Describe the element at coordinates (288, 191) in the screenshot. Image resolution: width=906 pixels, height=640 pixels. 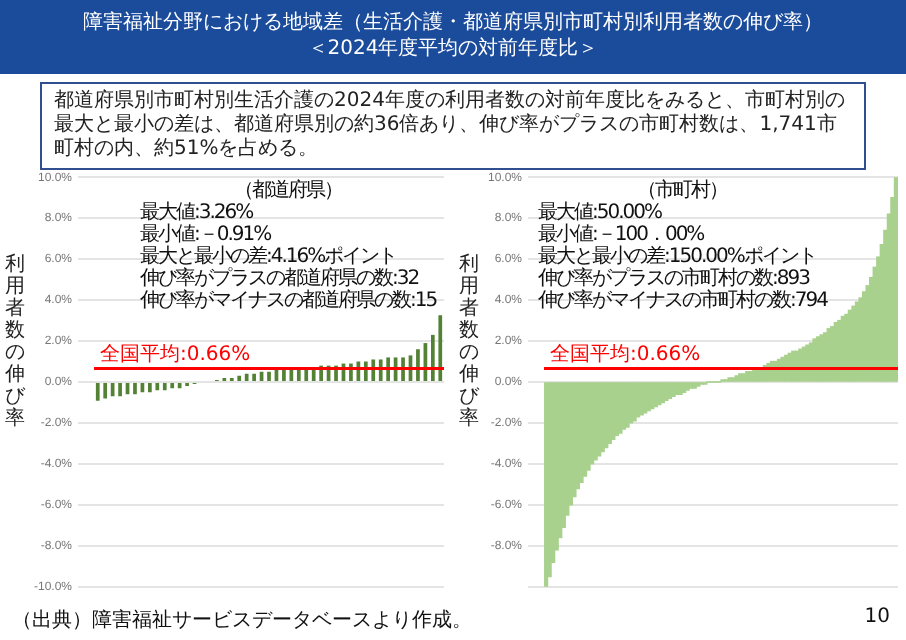
I see `annotation: （都道府県）` at that location.